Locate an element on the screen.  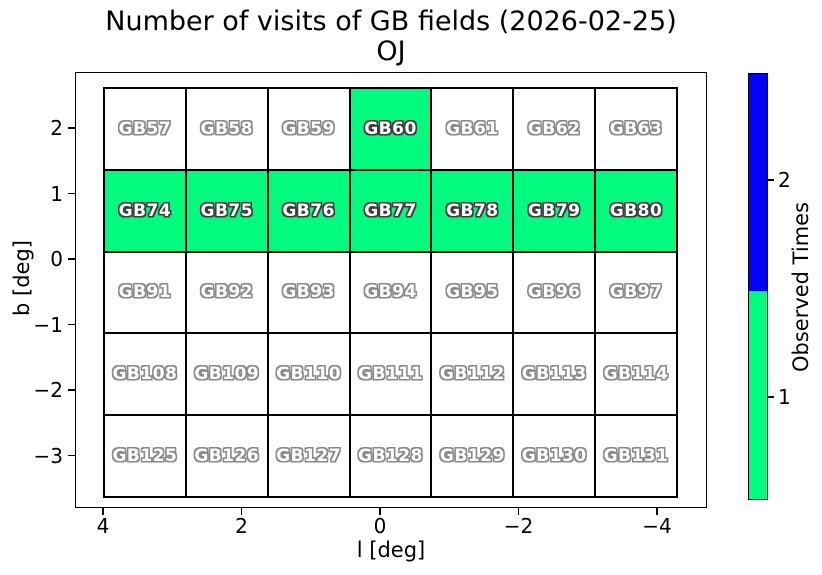
field-cell-GB62: GB62 is located at coordinates (554, 129).